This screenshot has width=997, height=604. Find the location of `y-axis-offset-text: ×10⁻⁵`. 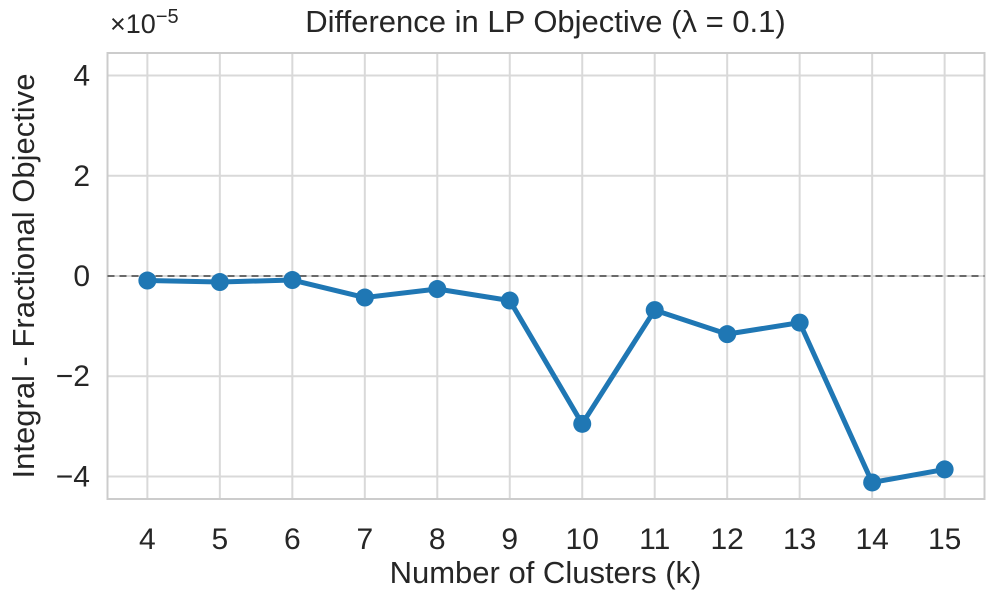

y-axis-offset-text: ×10⁻⁵ is located at coordinates (144, 23).